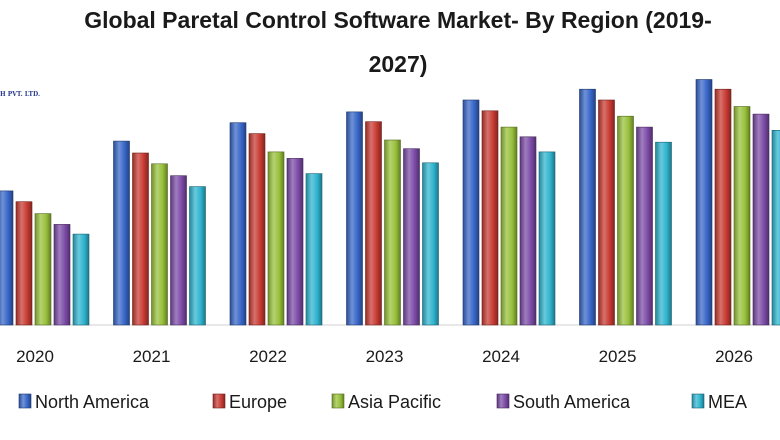 The height and width of the screenshot is (440, 780). Describe the element at coordinates (411, 237) in the screenshot. I see `bar-south-america-2023` at that location.